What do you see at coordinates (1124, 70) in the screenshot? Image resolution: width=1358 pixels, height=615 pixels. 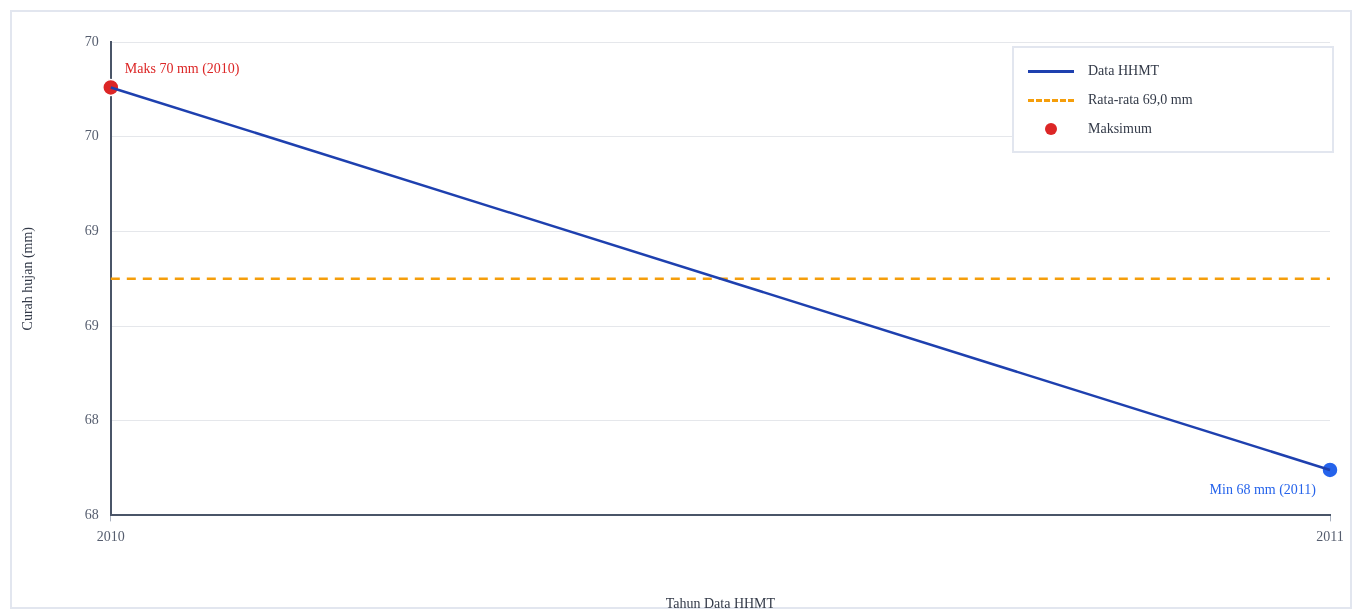 I see `legend-label: Data HHMT` at bounding box center [1124, 70].